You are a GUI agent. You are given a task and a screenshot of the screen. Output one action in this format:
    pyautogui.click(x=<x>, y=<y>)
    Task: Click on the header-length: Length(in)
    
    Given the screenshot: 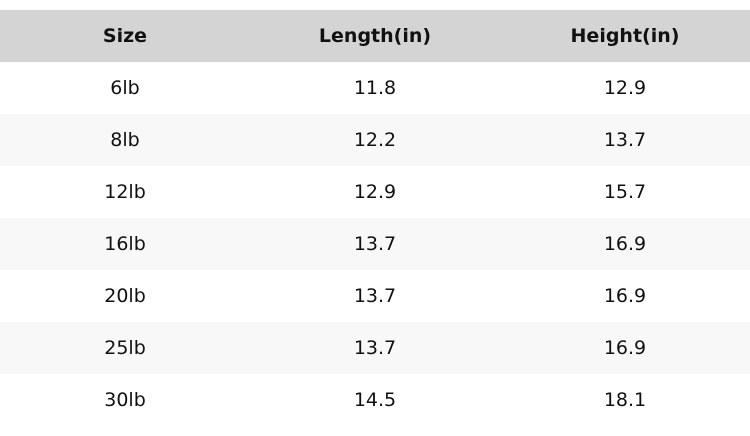 What is the action you would take?
    pyautogui.click(x=375, y=36)
    